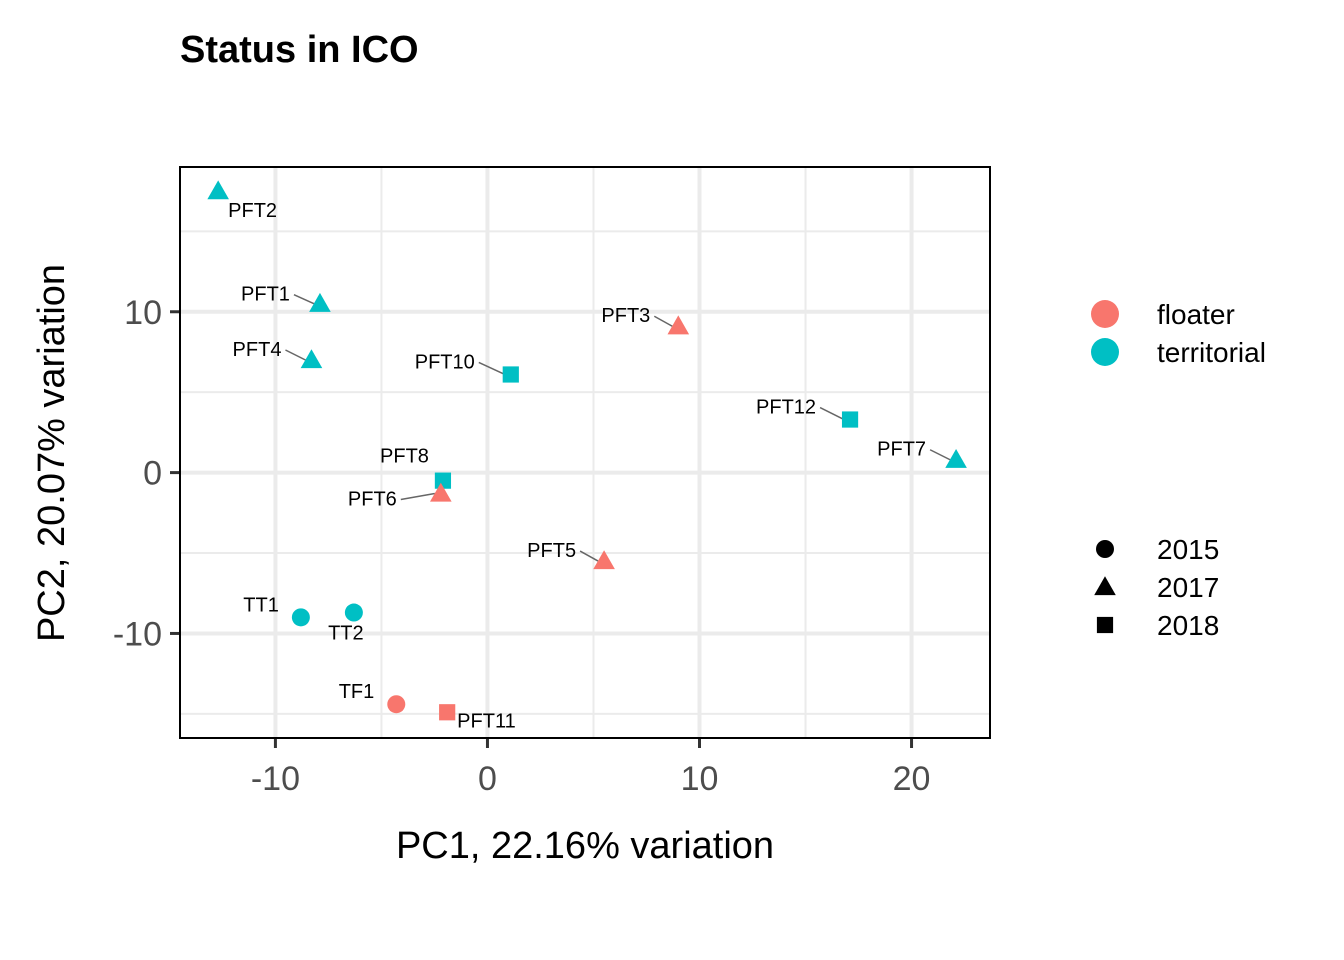 This screenshot has height=960, width=1344. What do you see at coordinates (445, 362) in the screenshot?
I see `point-label: PFT10` at bounding box center [445, 362].